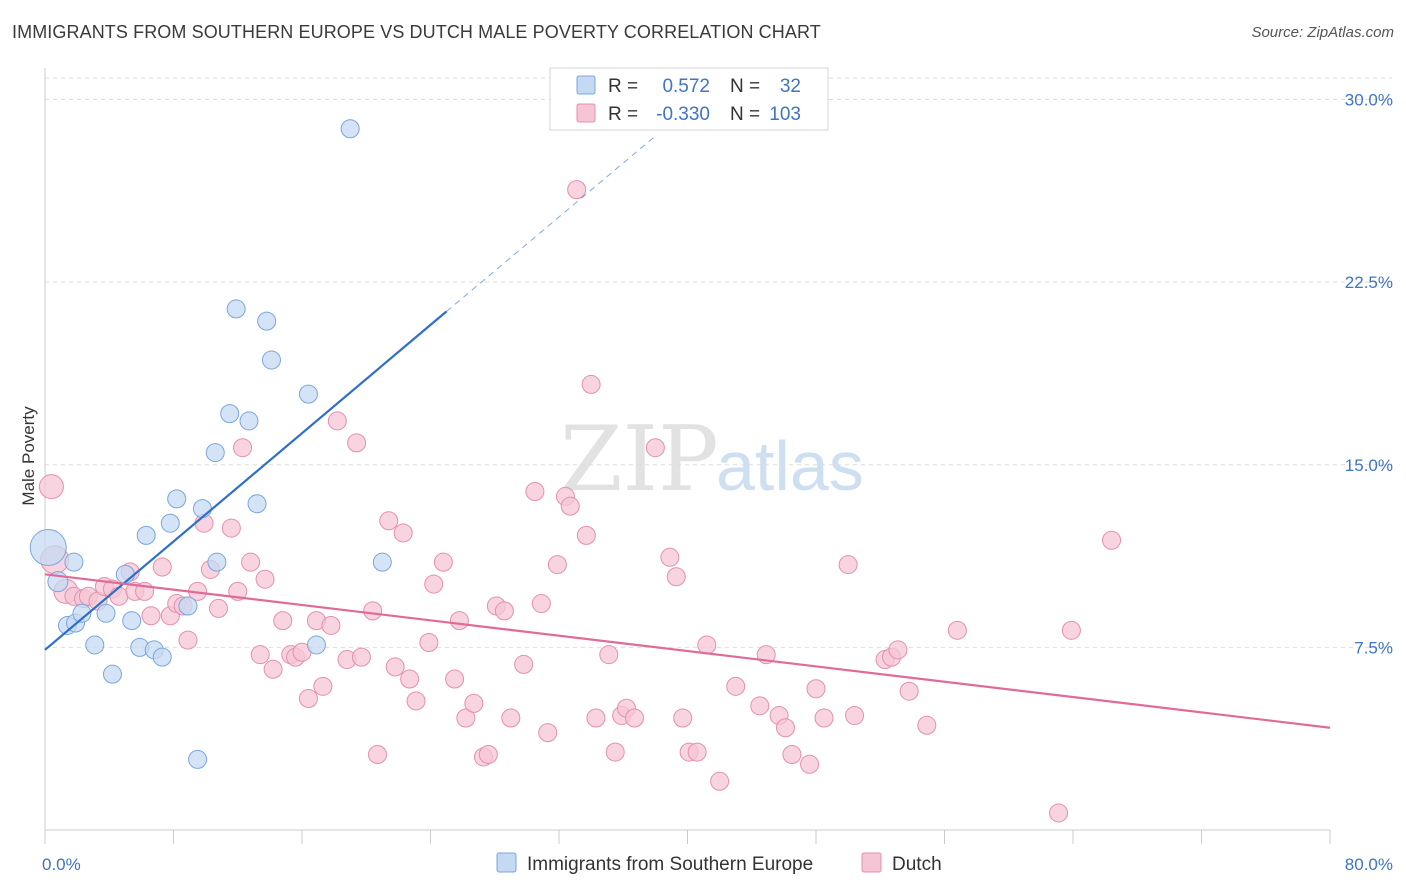 This screenshot has height=892, width=1406. I want to click on x-tick-label-1: 80.0%, so click(1369, 864).